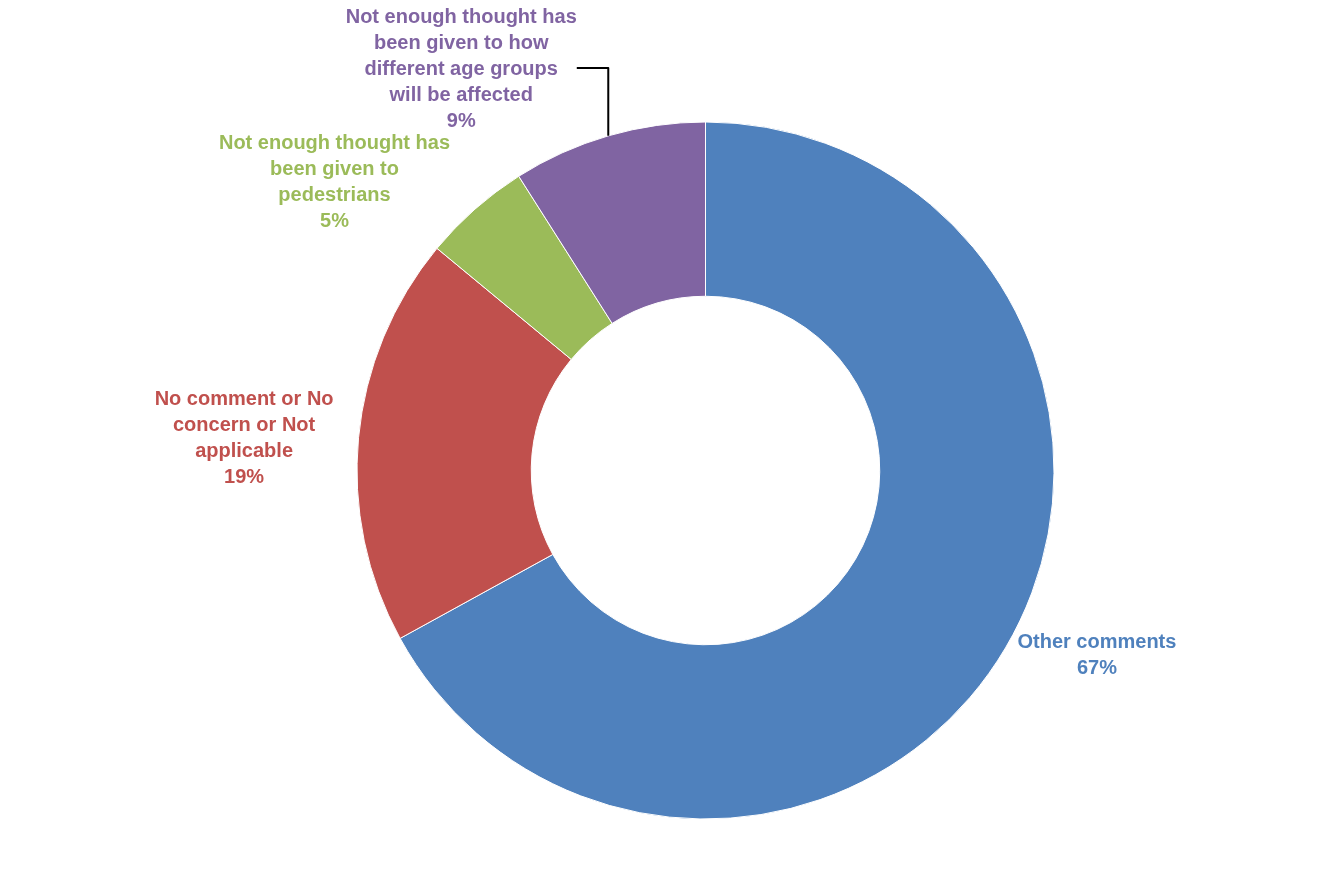 Image resolution: width=1331 pixels, height=879 pixels. I want to click on data-label: 9%, so click(461, 119).